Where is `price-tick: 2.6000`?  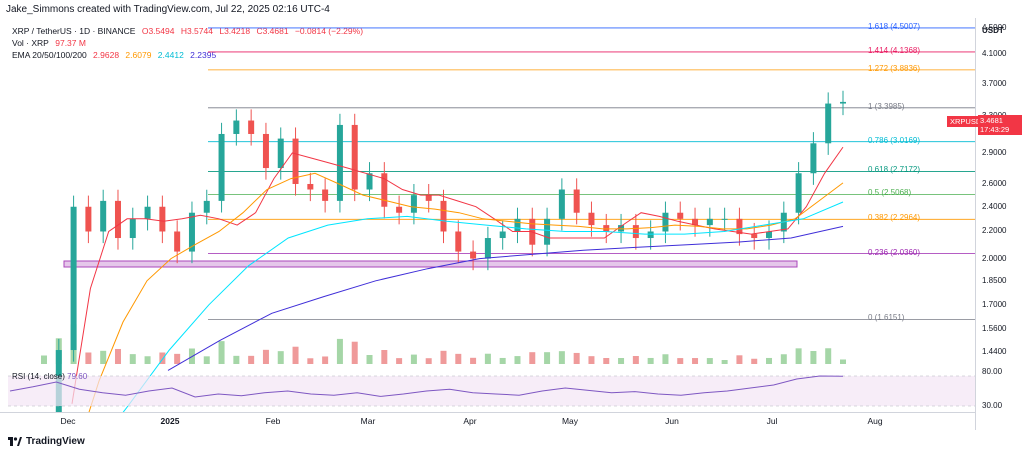 price-tick: 2.6000 is located at coordinates (994, 183).